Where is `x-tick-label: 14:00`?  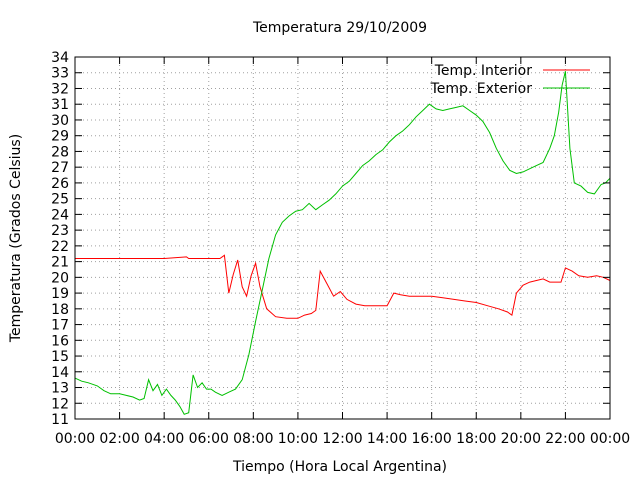 x-tick-label: 14:00 is located at coordinates (387, 439).